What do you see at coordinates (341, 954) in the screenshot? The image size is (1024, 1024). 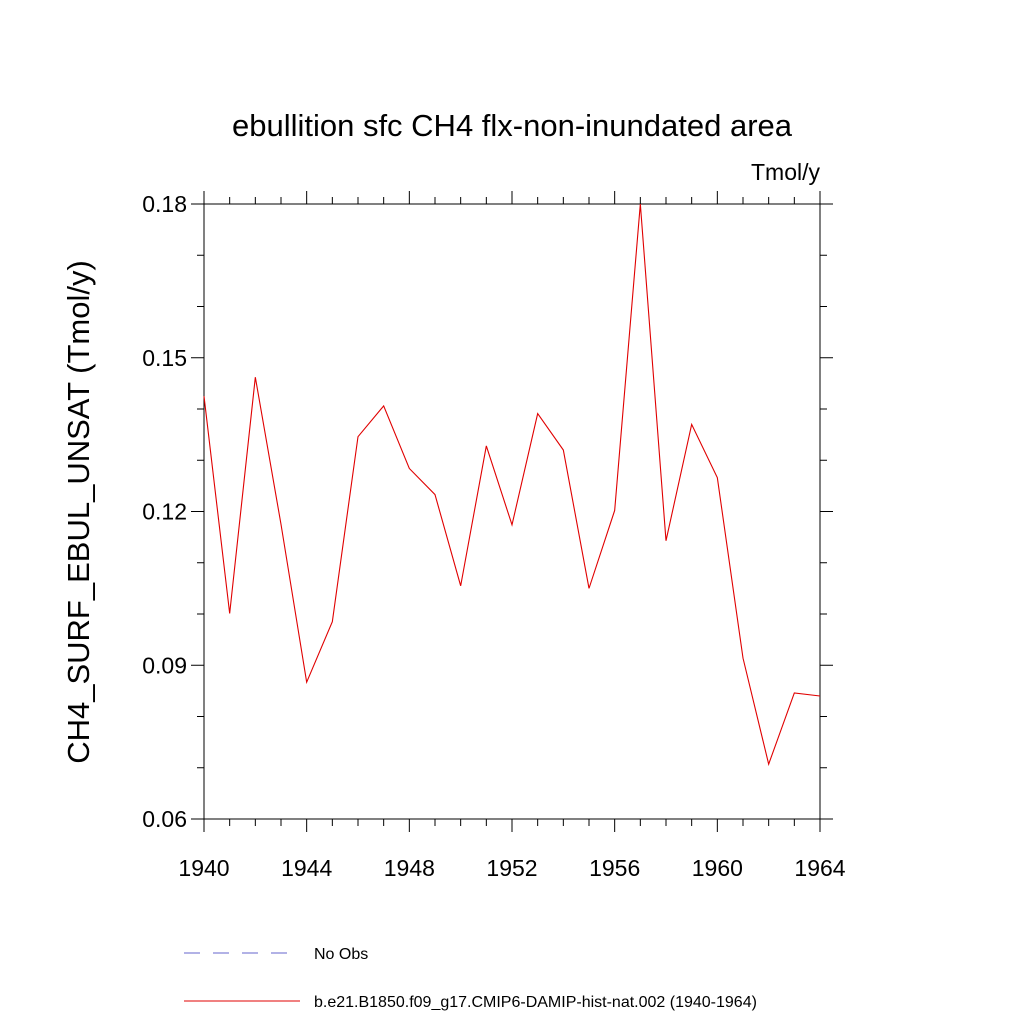 I see `legend-label: No Obs` at bounding box center [341, 954].